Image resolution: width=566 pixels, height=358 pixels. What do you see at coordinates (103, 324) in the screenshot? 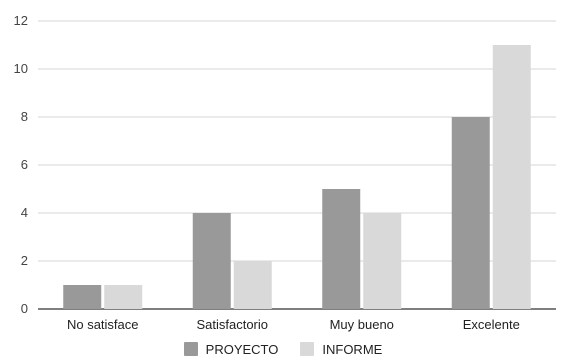
I see `x-category-label: No satisface` at bounding box center [103, 324].